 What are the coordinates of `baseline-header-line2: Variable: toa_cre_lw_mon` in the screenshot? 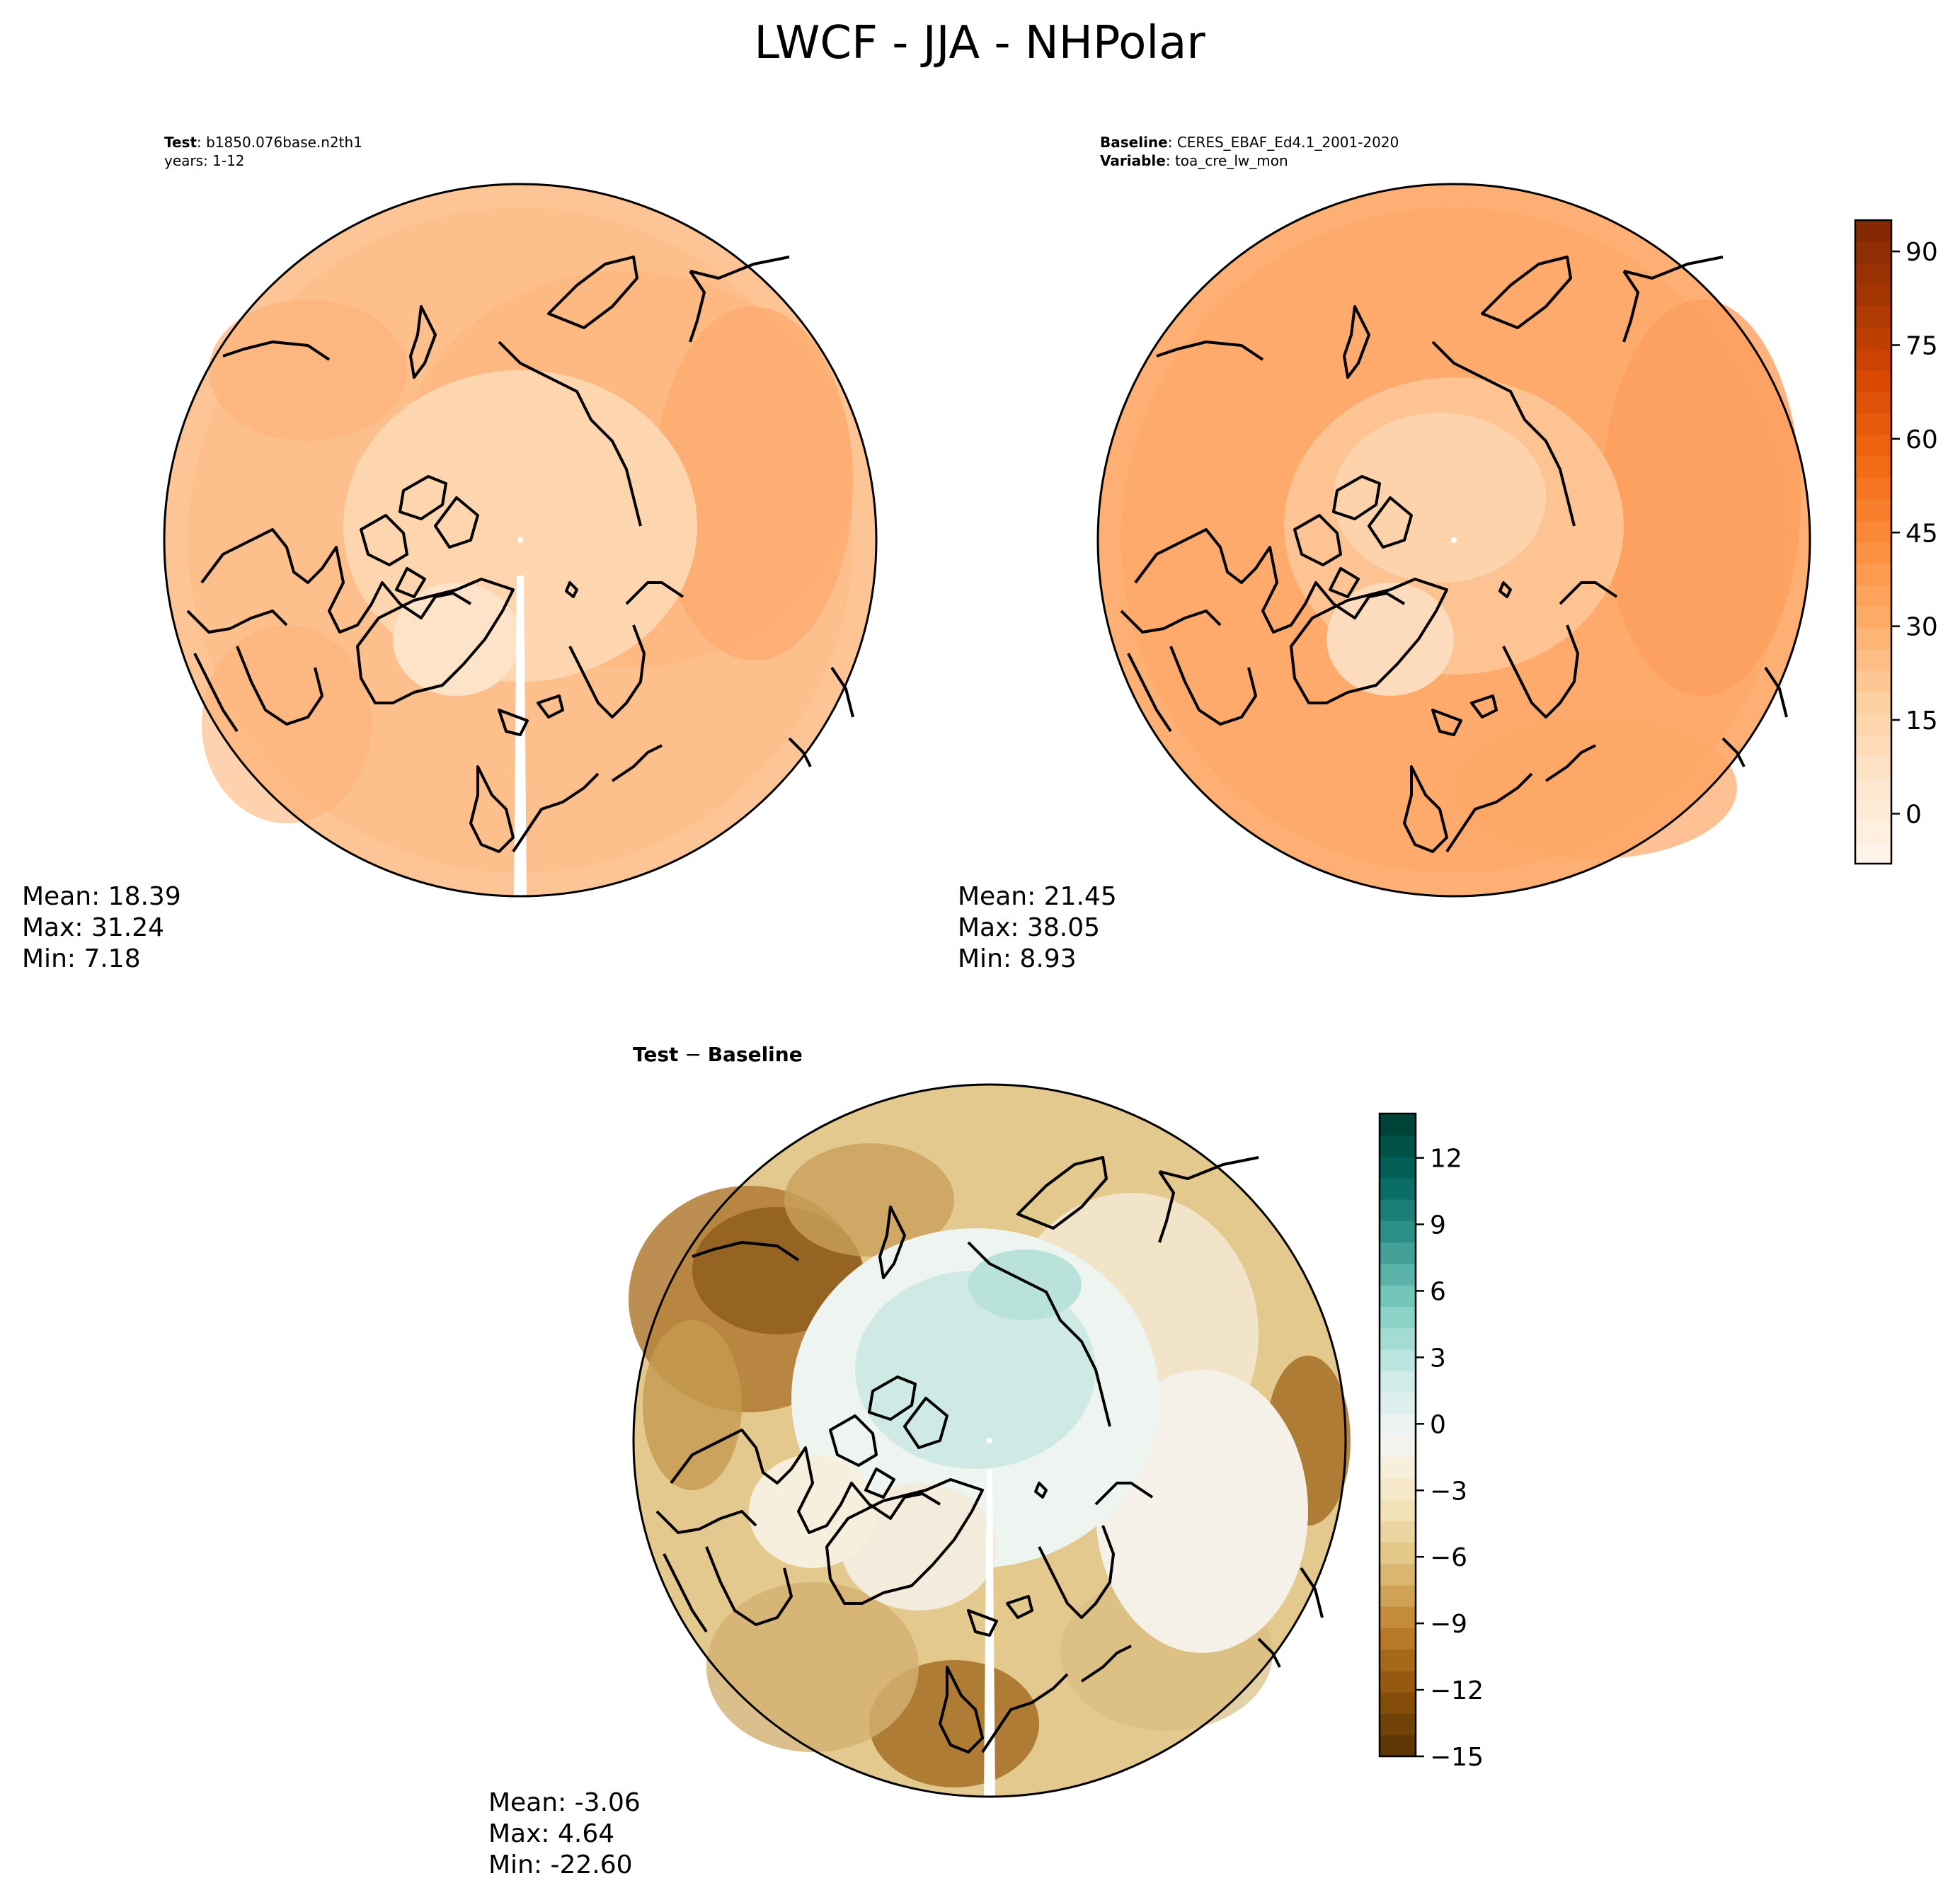 It's located at (1194, 160).